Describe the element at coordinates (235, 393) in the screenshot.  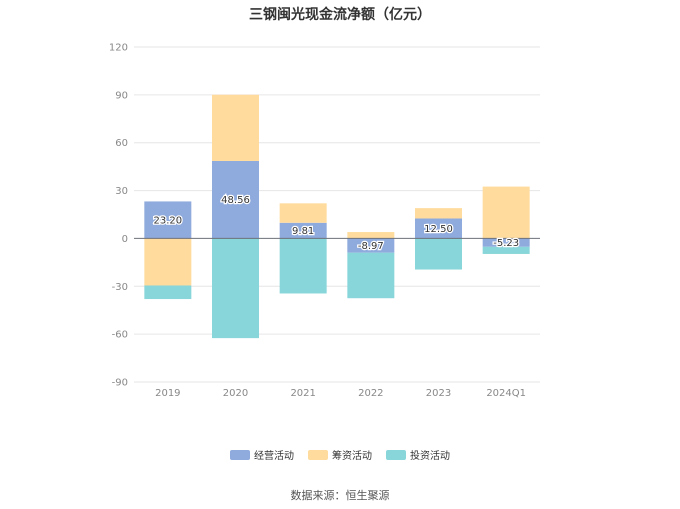
I see `x-tick-label: 2020` at that location.